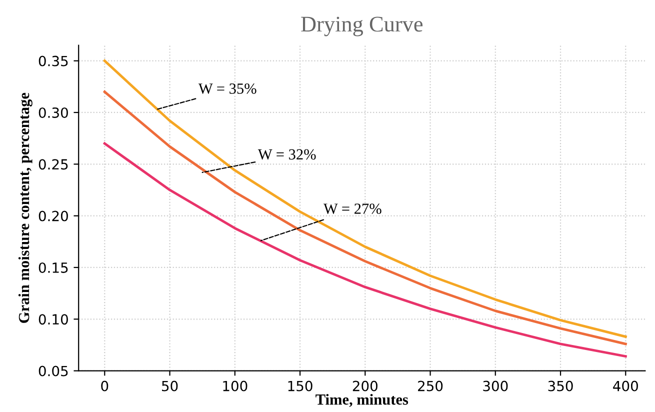 This screenshot has height=412, width=655. What do you see at coordinates (53, 371) in the screenshot?
I see `y-tick-label: 0.05` at bounding box center [53, 371].